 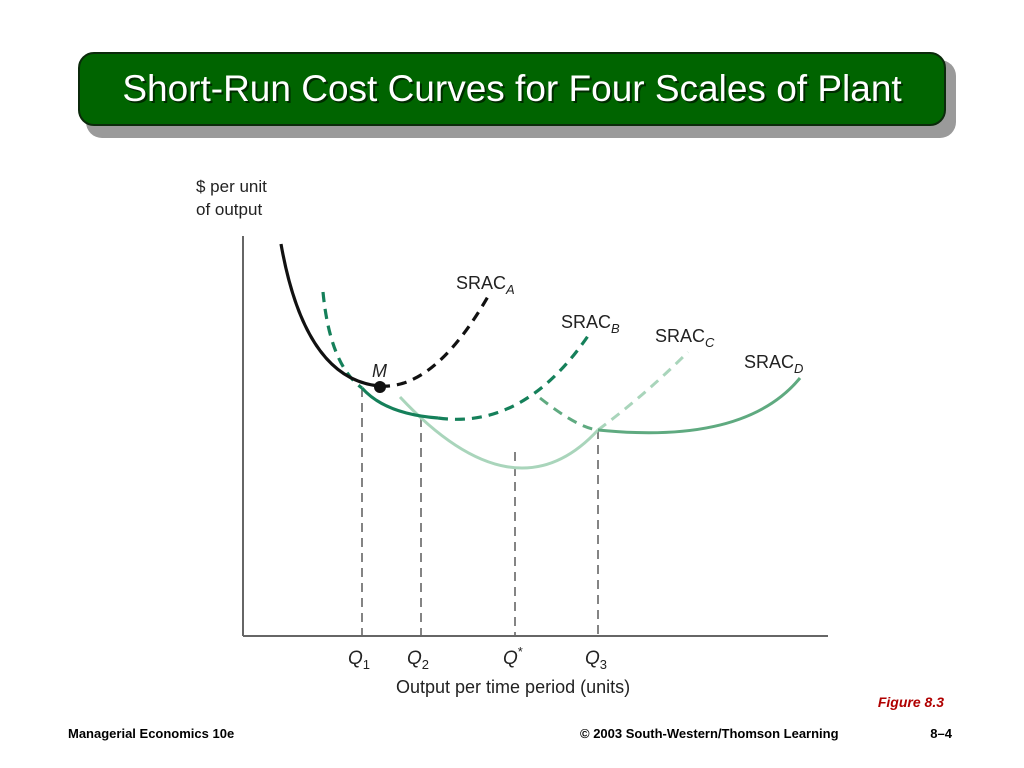 What do you see at coordinates (330, 315) in the screenshot?
I see `srac-a-solid-segment` at bounding box center [330, 315].